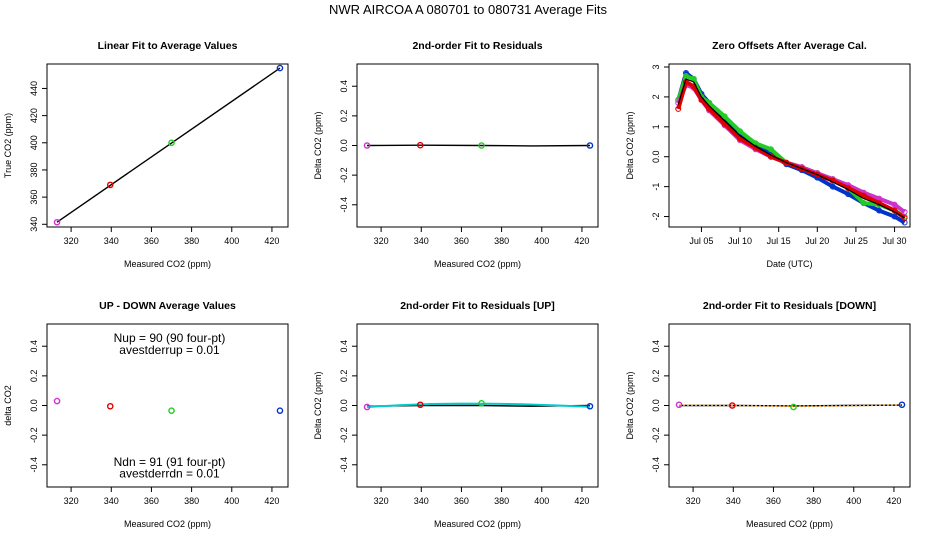 Image resolution: width=936 pixels, height=540 pixels. I want to click on x-tick-label: Jul 15, so click(779, 241).